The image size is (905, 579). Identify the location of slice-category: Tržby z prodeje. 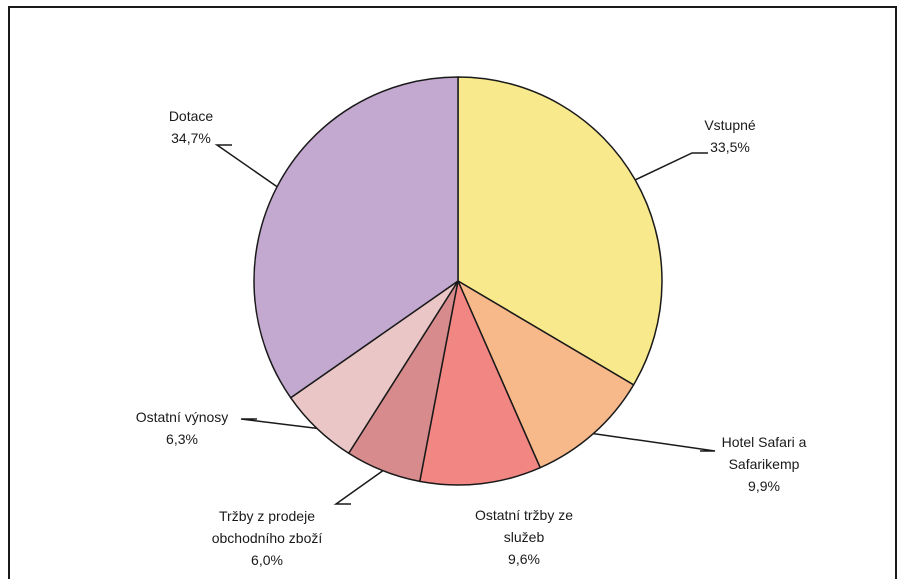
(267, 516).